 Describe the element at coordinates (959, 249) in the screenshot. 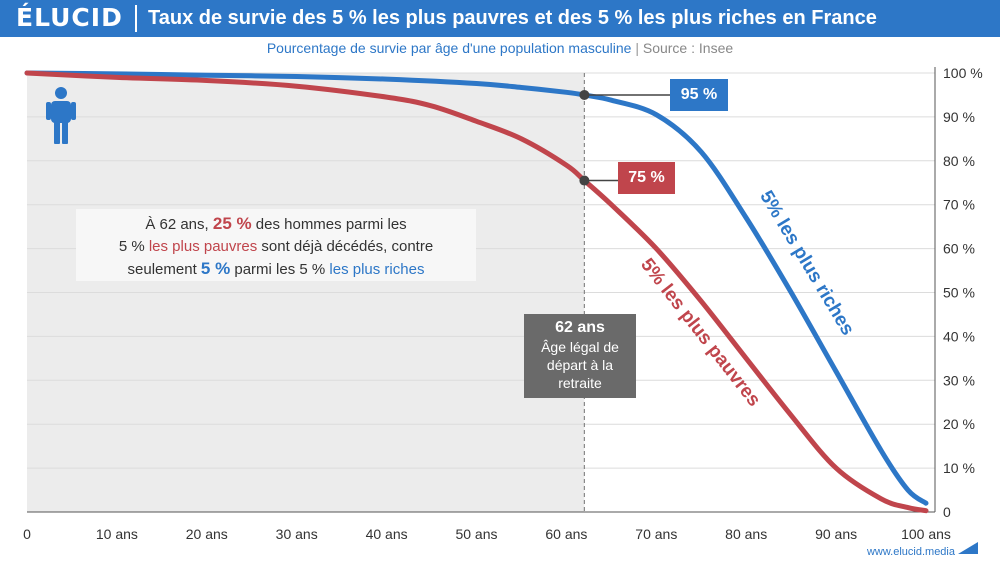

I see `y-tick-label: 60 %` at that location.